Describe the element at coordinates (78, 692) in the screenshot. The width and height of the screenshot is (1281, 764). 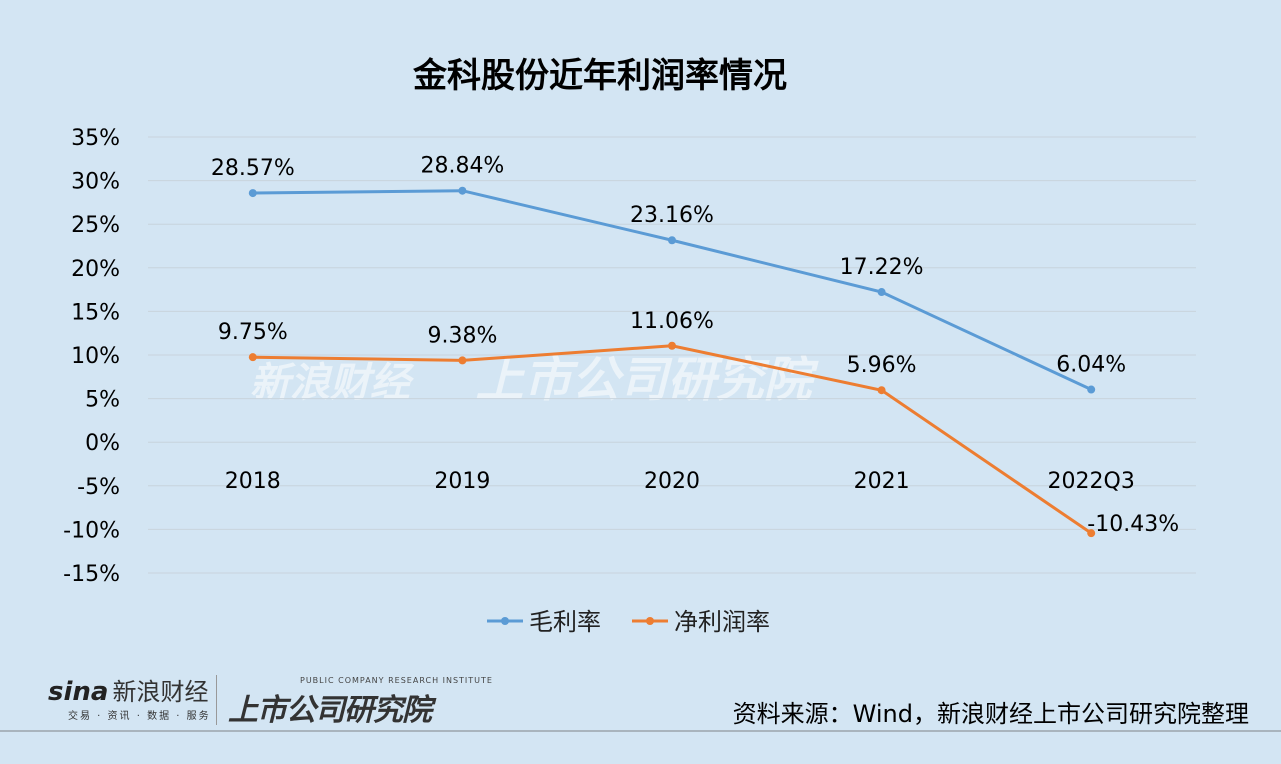
I see `sina-brand: sina` at that location.